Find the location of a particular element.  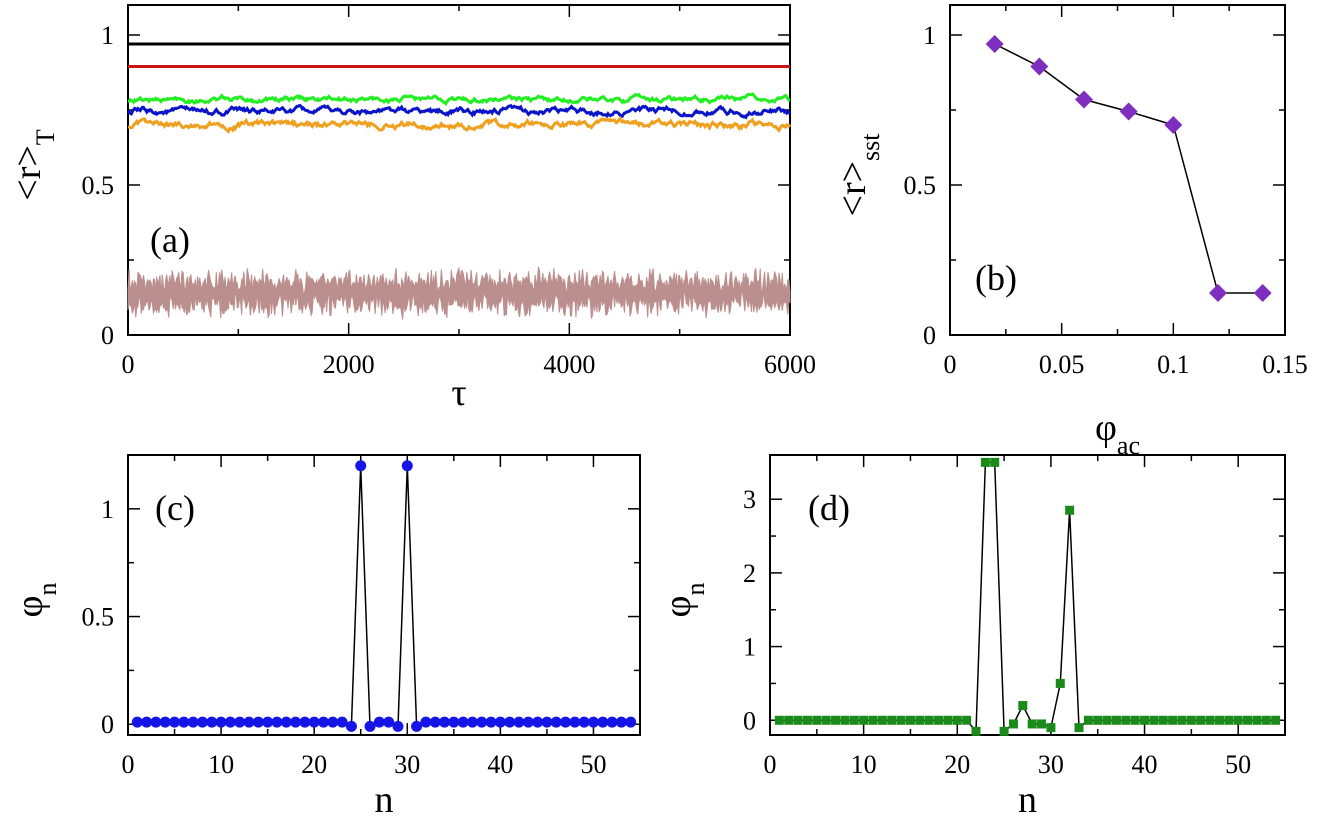

y-tick-label: 3 is located at coordinates (749, 499).